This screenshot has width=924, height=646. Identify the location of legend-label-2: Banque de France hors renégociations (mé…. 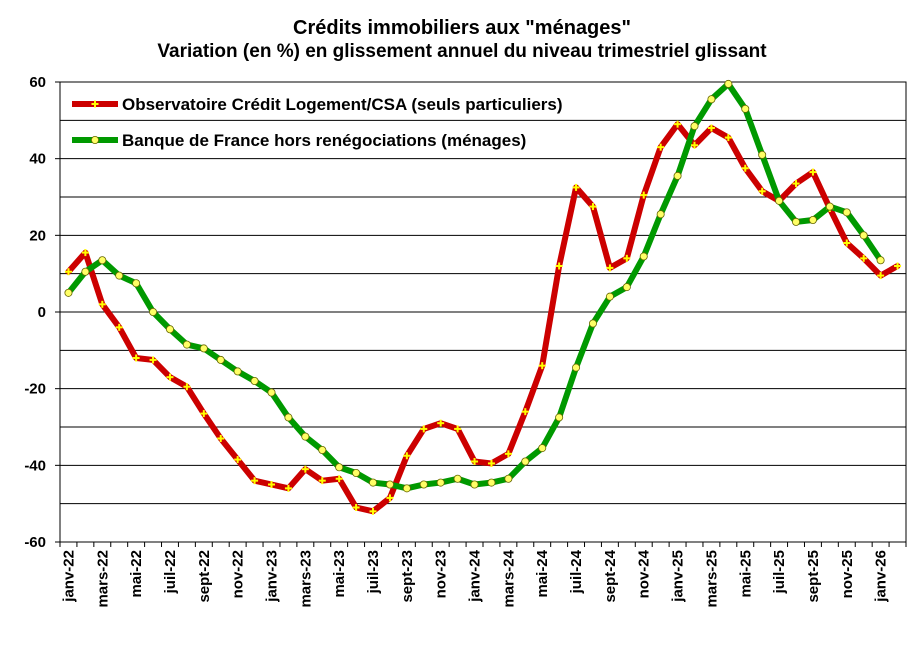
(324, 140).